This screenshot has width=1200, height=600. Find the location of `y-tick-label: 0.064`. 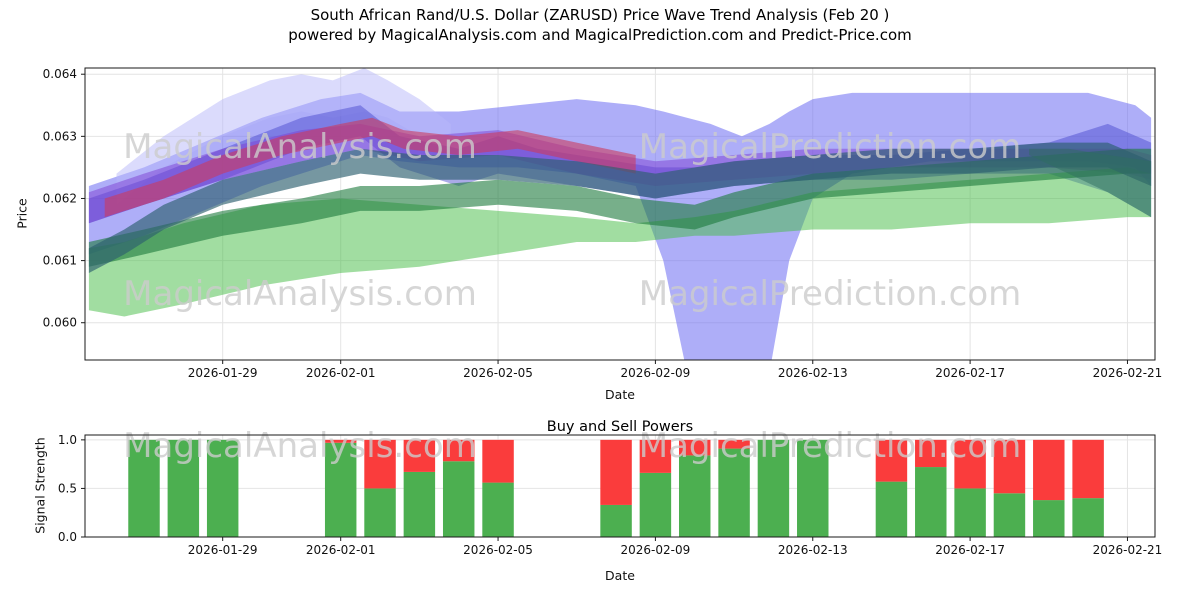

y-tick-label: 0.064 is located at coordinates (60, 74).